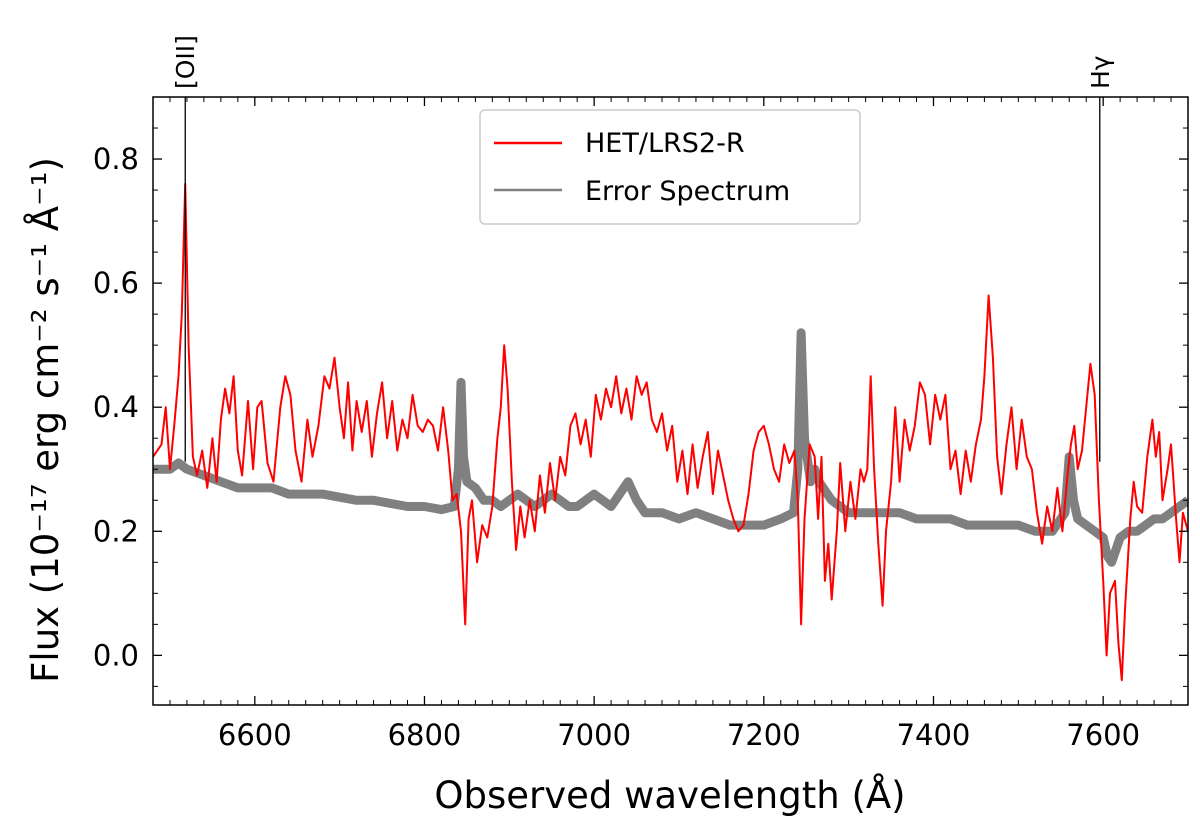 This screenshot has height=822, width=1200. Describe the element at coordinates (116, 655) in the screenshot. I see `y-tick-label: 0.0` at that location.